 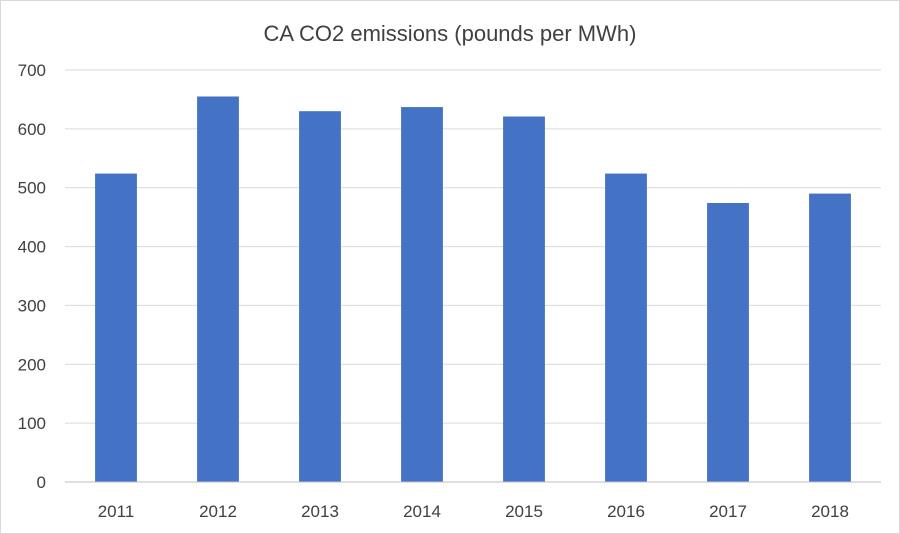 I want to click on x-tick-label: 2012, so click(x=218, y=511).